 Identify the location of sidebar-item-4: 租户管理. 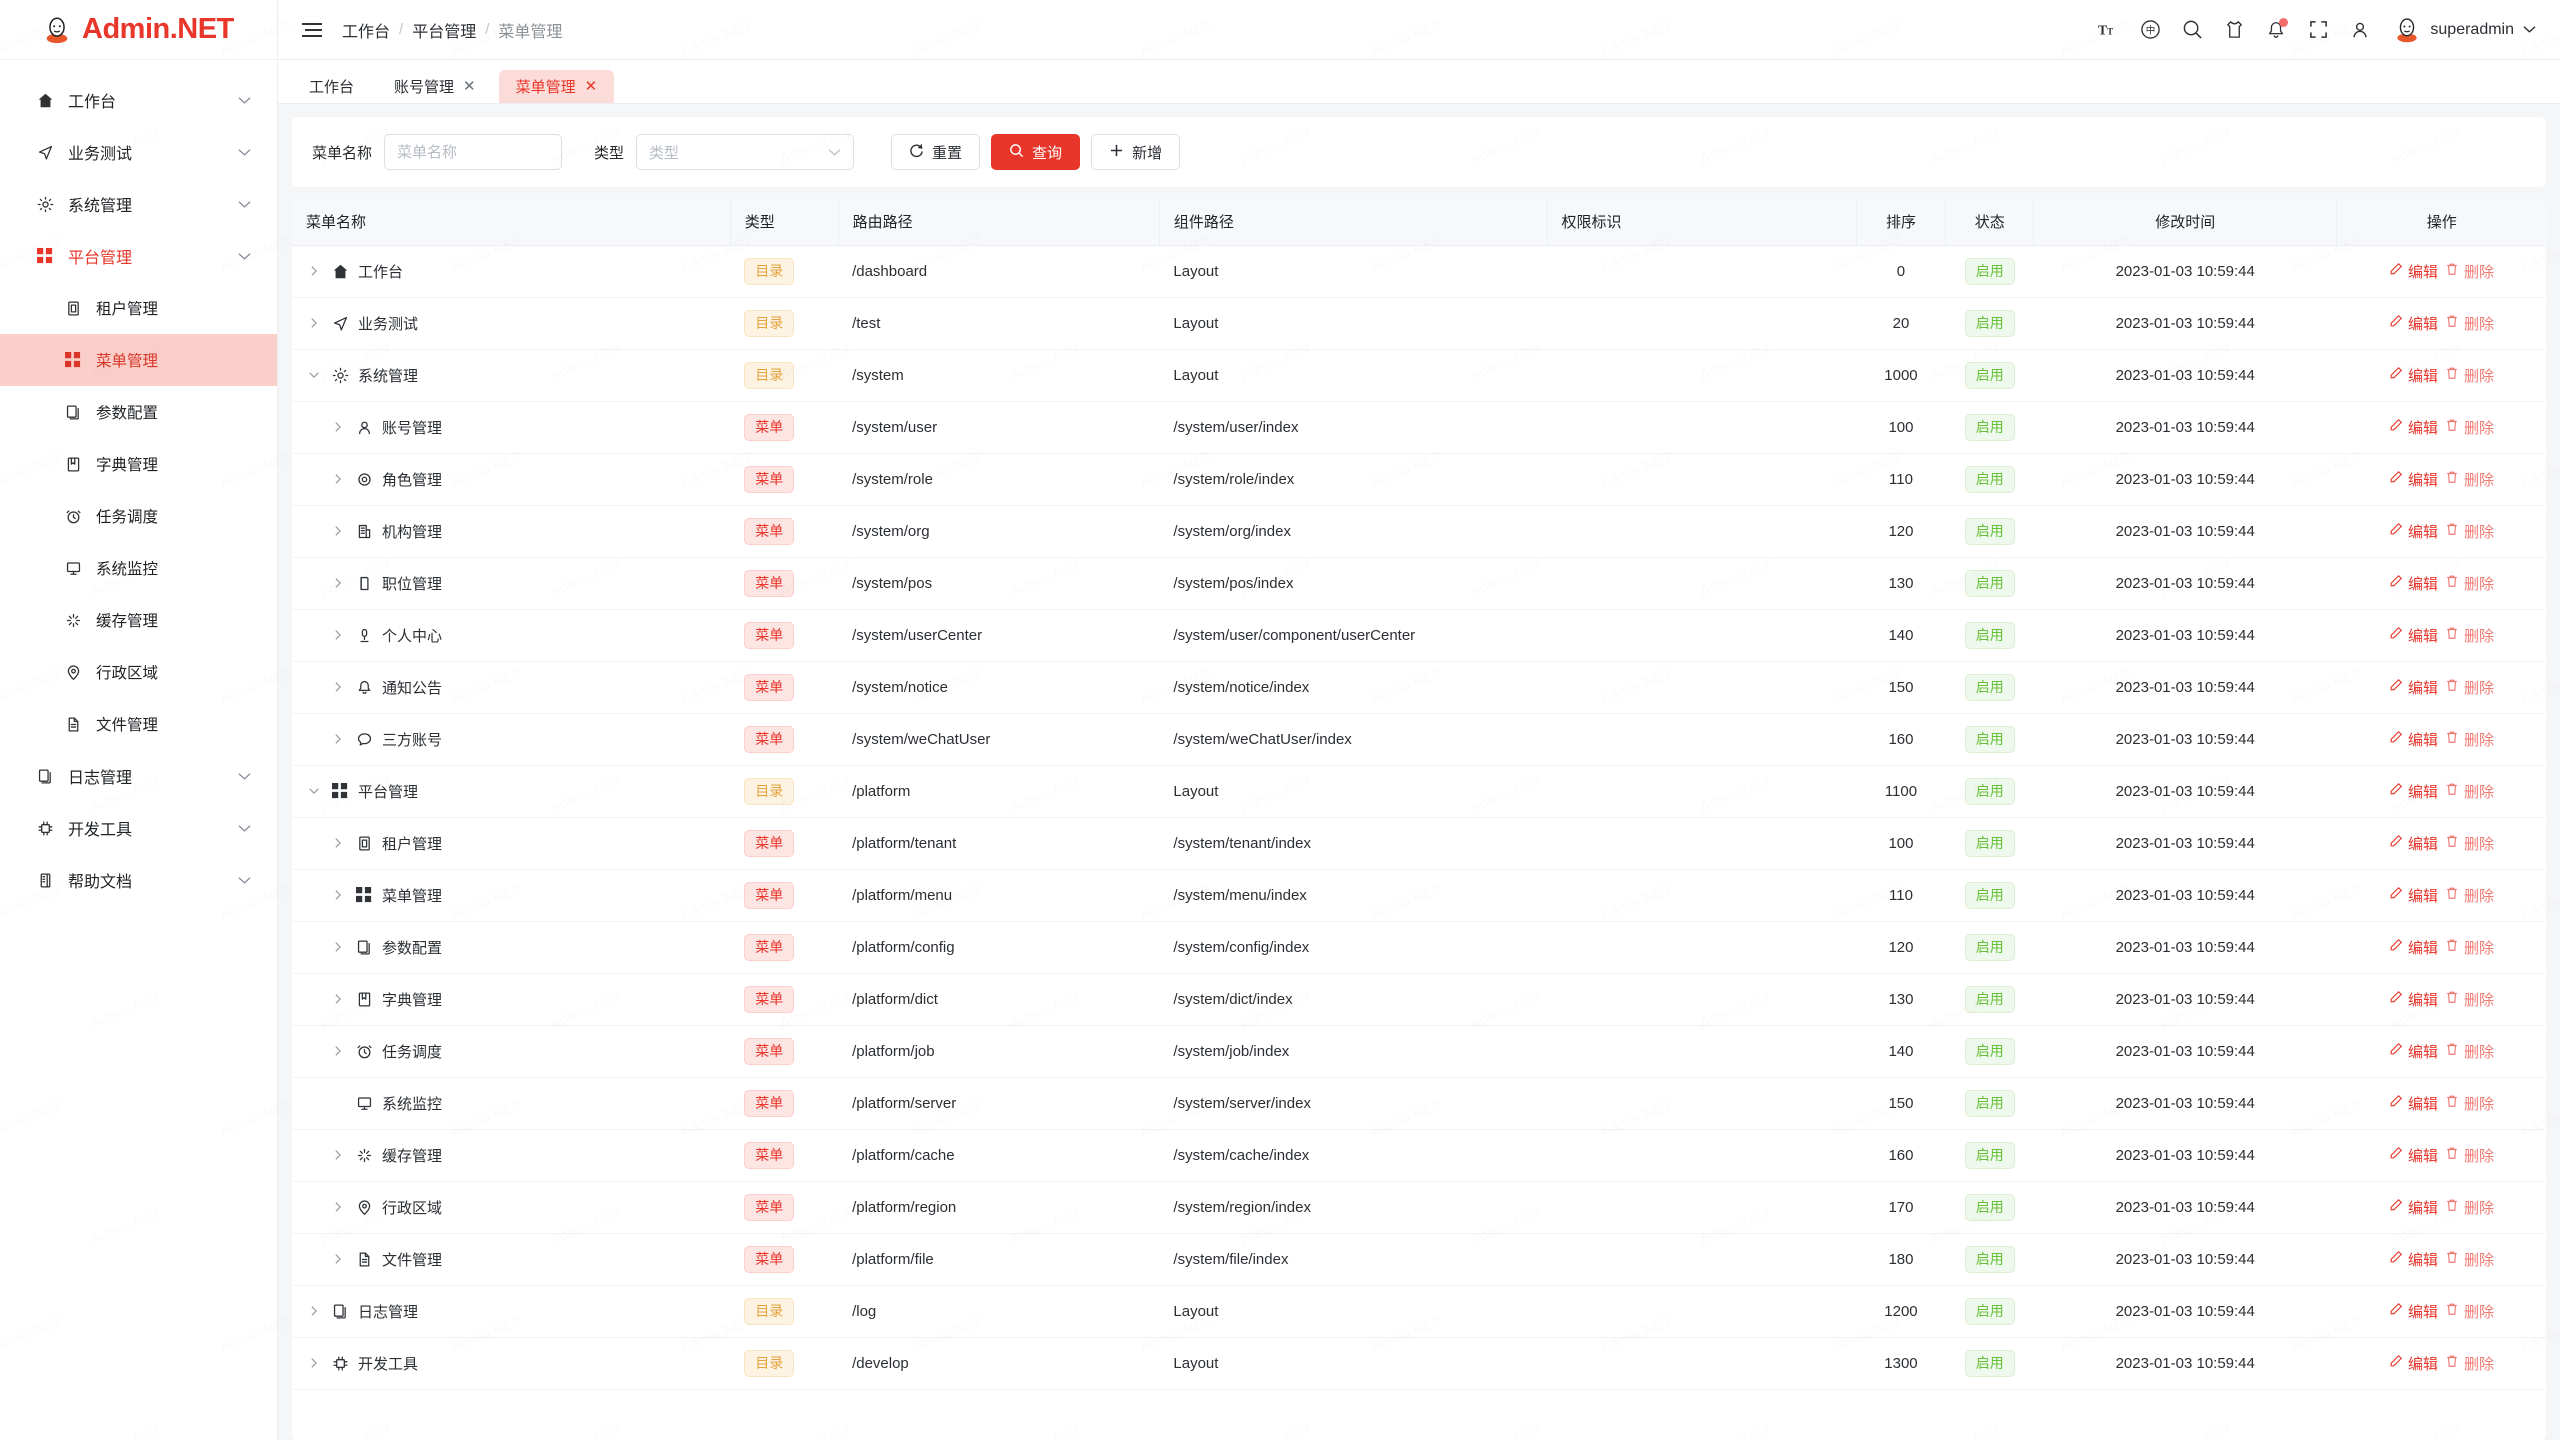
(138, 308).